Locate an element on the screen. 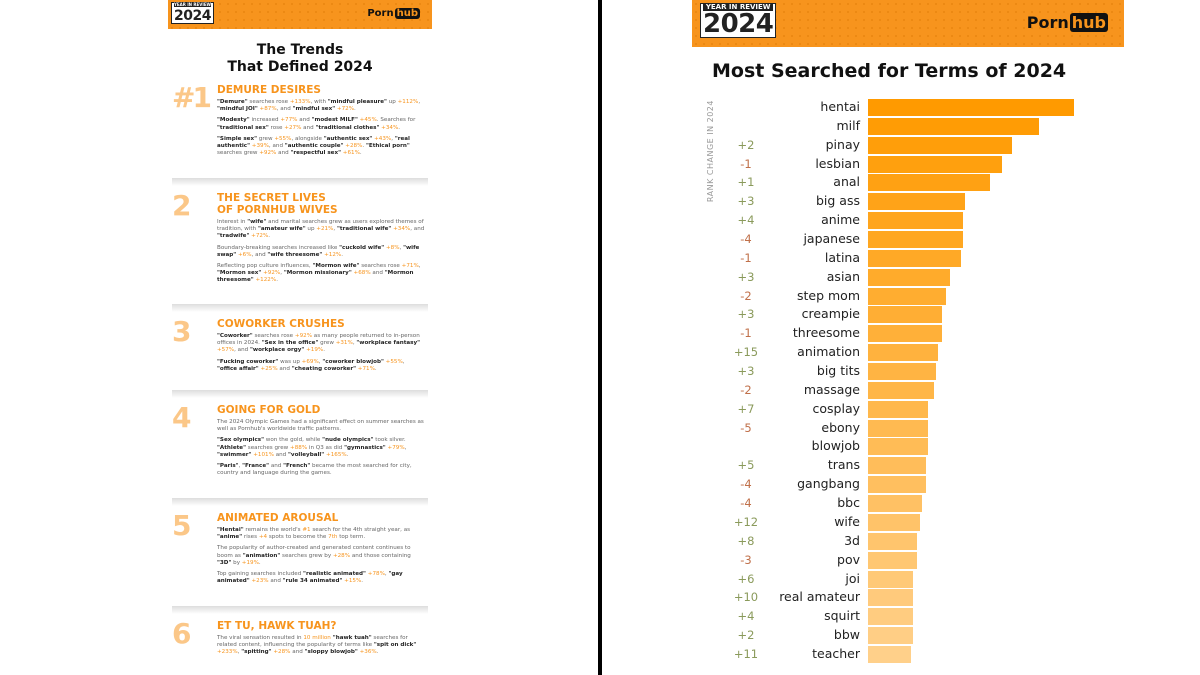 The width and height of the screenshot is (1200, 675). page-title: The Trends That Defined 2024 is located at coordinates (300, 59).